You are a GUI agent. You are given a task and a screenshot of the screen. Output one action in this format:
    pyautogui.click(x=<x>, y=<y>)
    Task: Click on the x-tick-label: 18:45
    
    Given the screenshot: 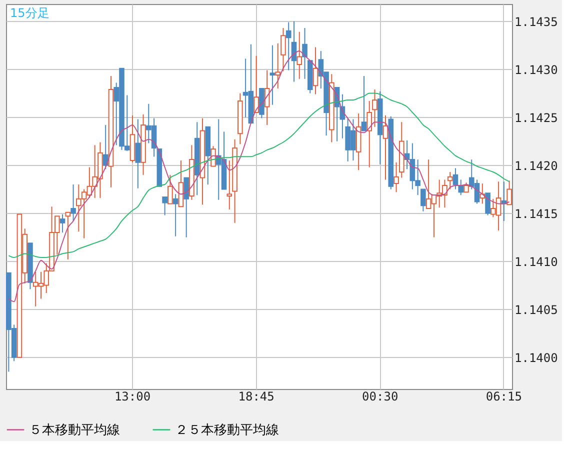 What is the action you would take?
    pyautogui.click(x=256, y=397)
    